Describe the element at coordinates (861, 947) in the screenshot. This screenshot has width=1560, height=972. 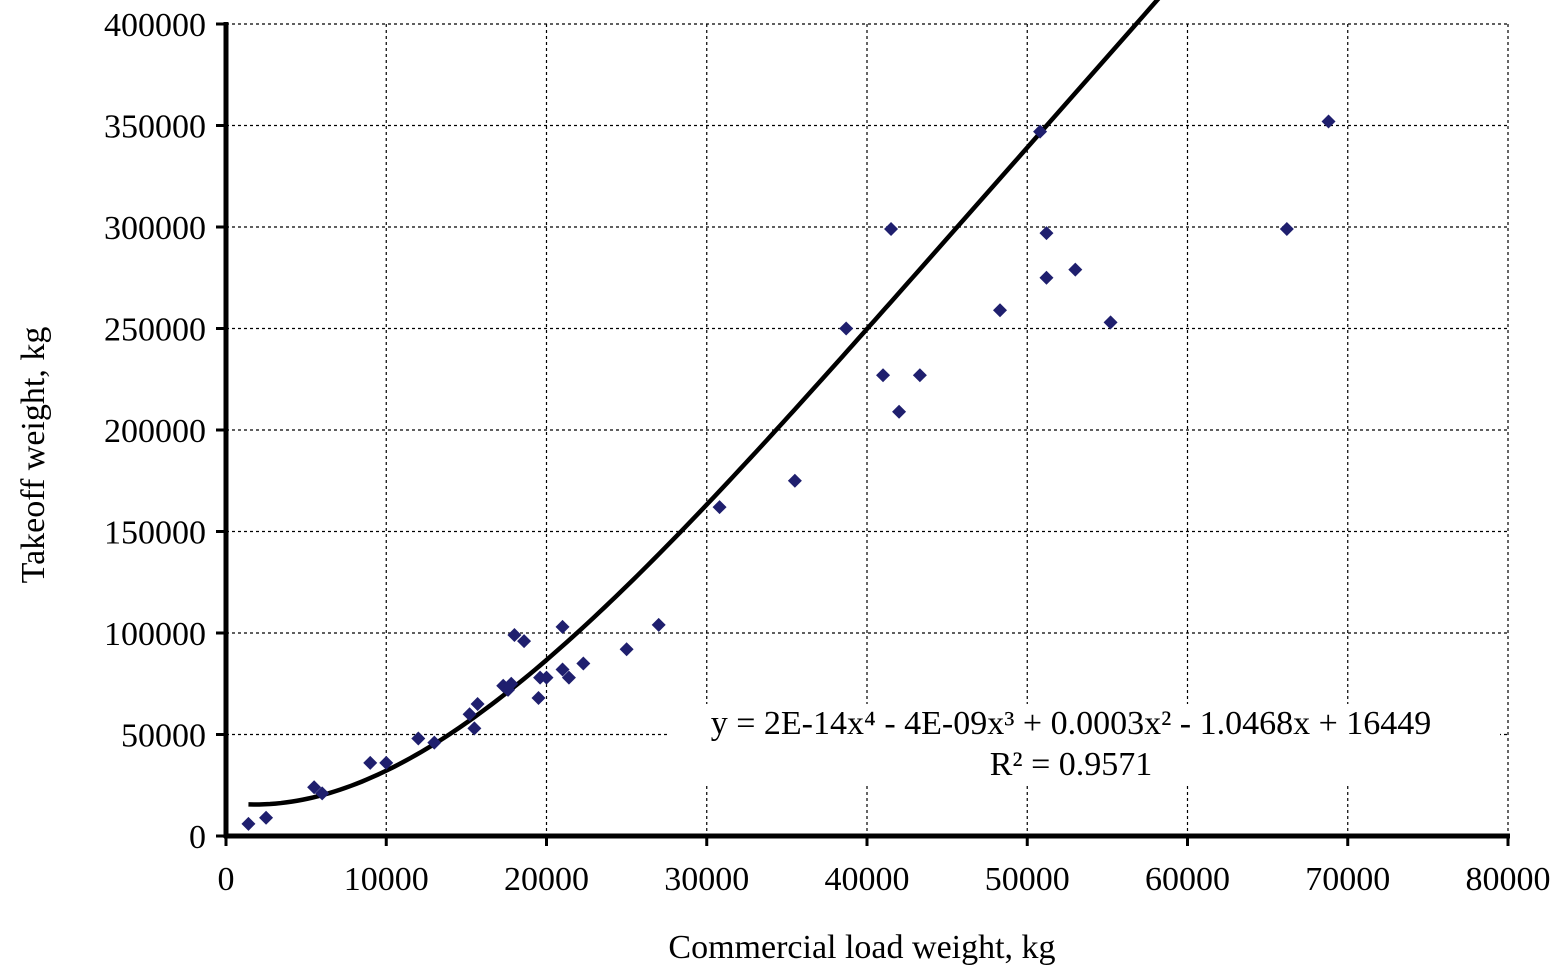
I see `x-axis-title: Commercial load weight, kg` at that location.